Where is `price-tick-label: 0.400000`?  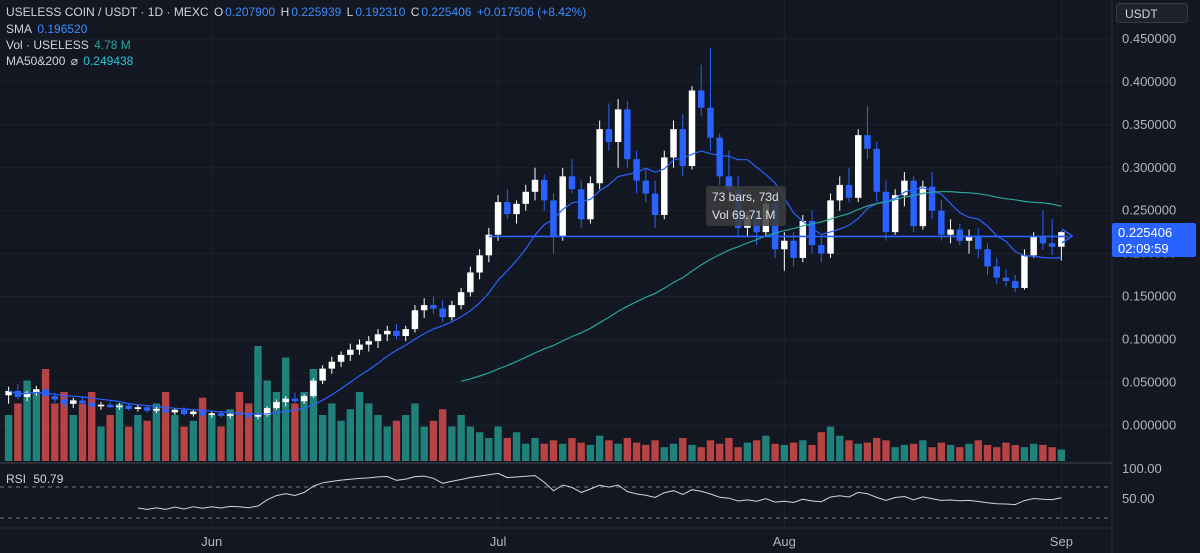
price-tick-label: 0.400000 is located at coordinates (1149, 81).